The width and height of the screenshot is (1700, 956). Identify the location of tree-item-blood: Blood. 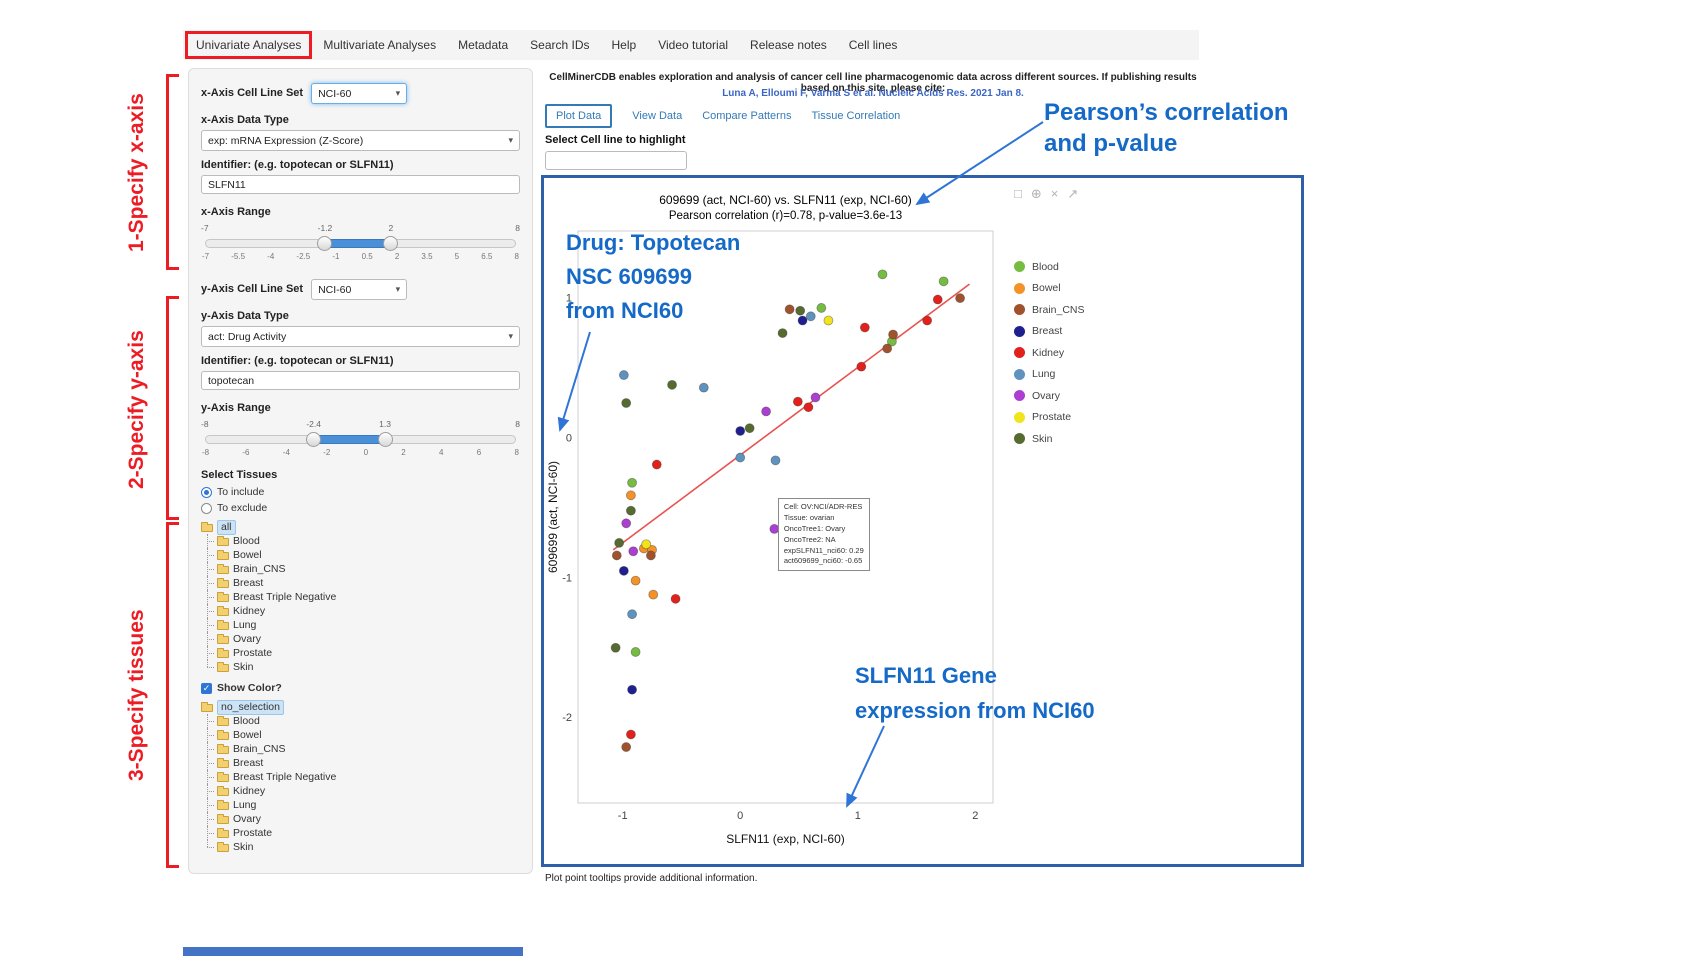
(360, 541).